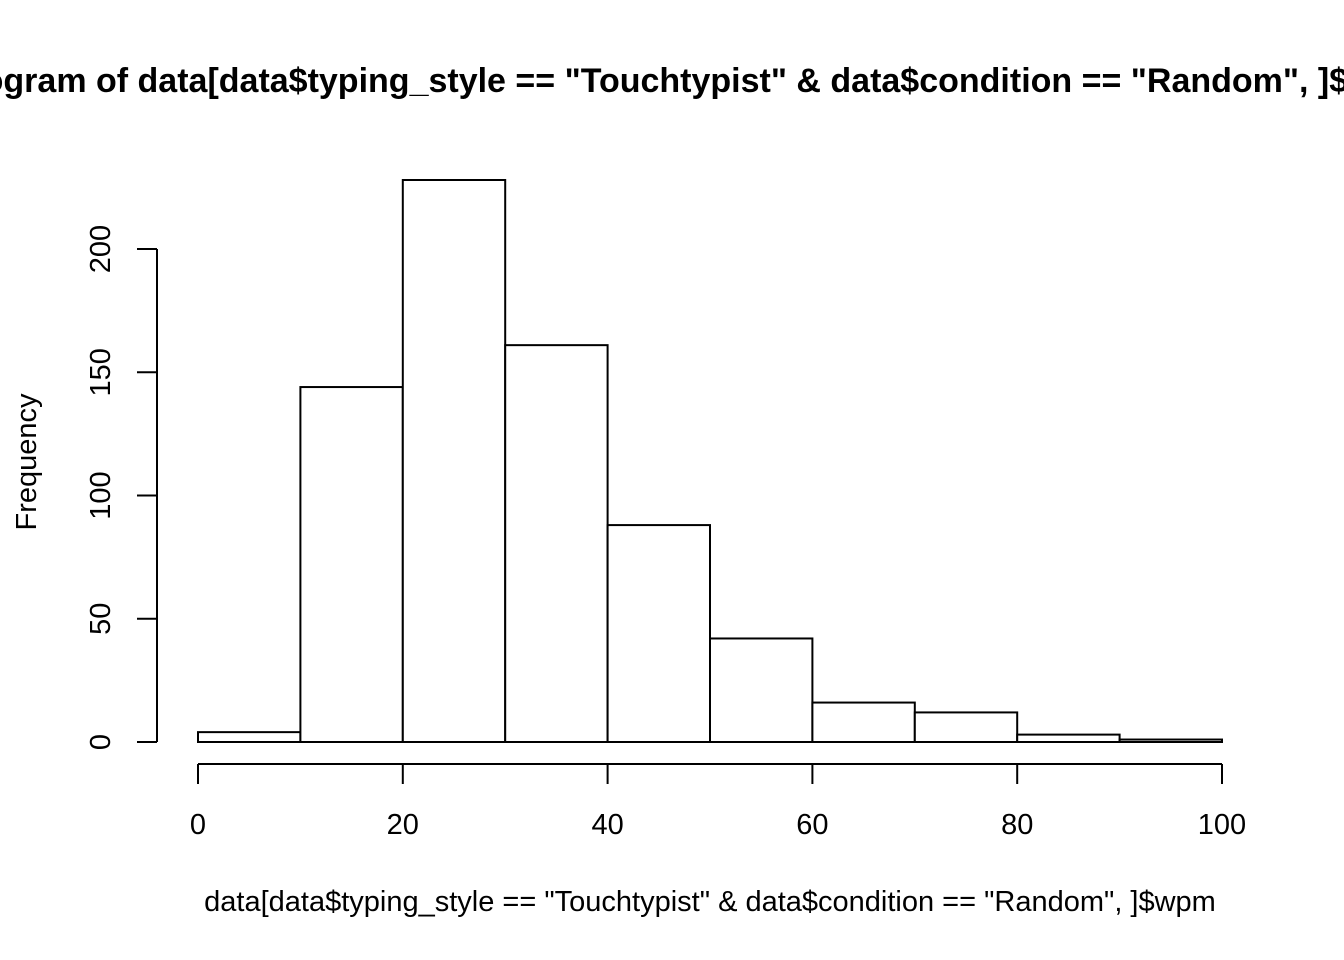 This screenshot has width=1344, height=960. Describe the element at coordinates (27, 462) in the screenshot. I see `y-axis-label: Frequency` at that location.